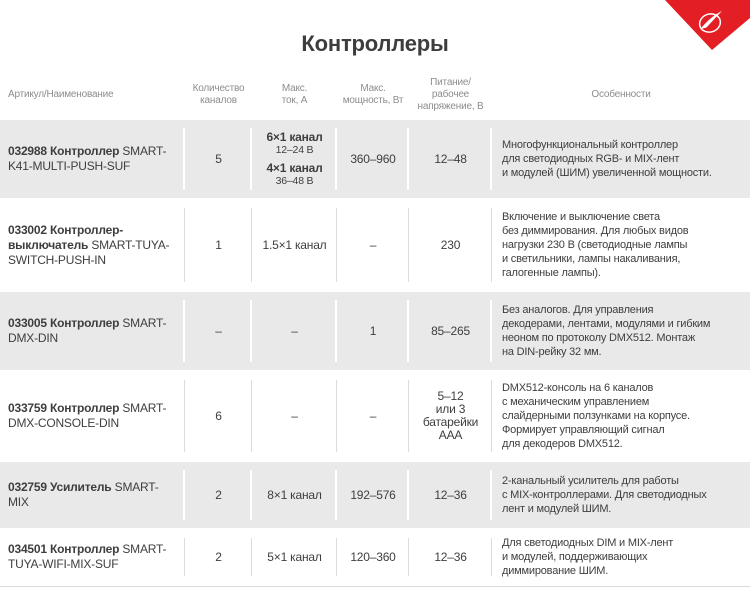 The height and width of the screenshot is (600, 750). I want to click on header-voltage: Питание/ рабочее напряжение, В, so click(450, 94).